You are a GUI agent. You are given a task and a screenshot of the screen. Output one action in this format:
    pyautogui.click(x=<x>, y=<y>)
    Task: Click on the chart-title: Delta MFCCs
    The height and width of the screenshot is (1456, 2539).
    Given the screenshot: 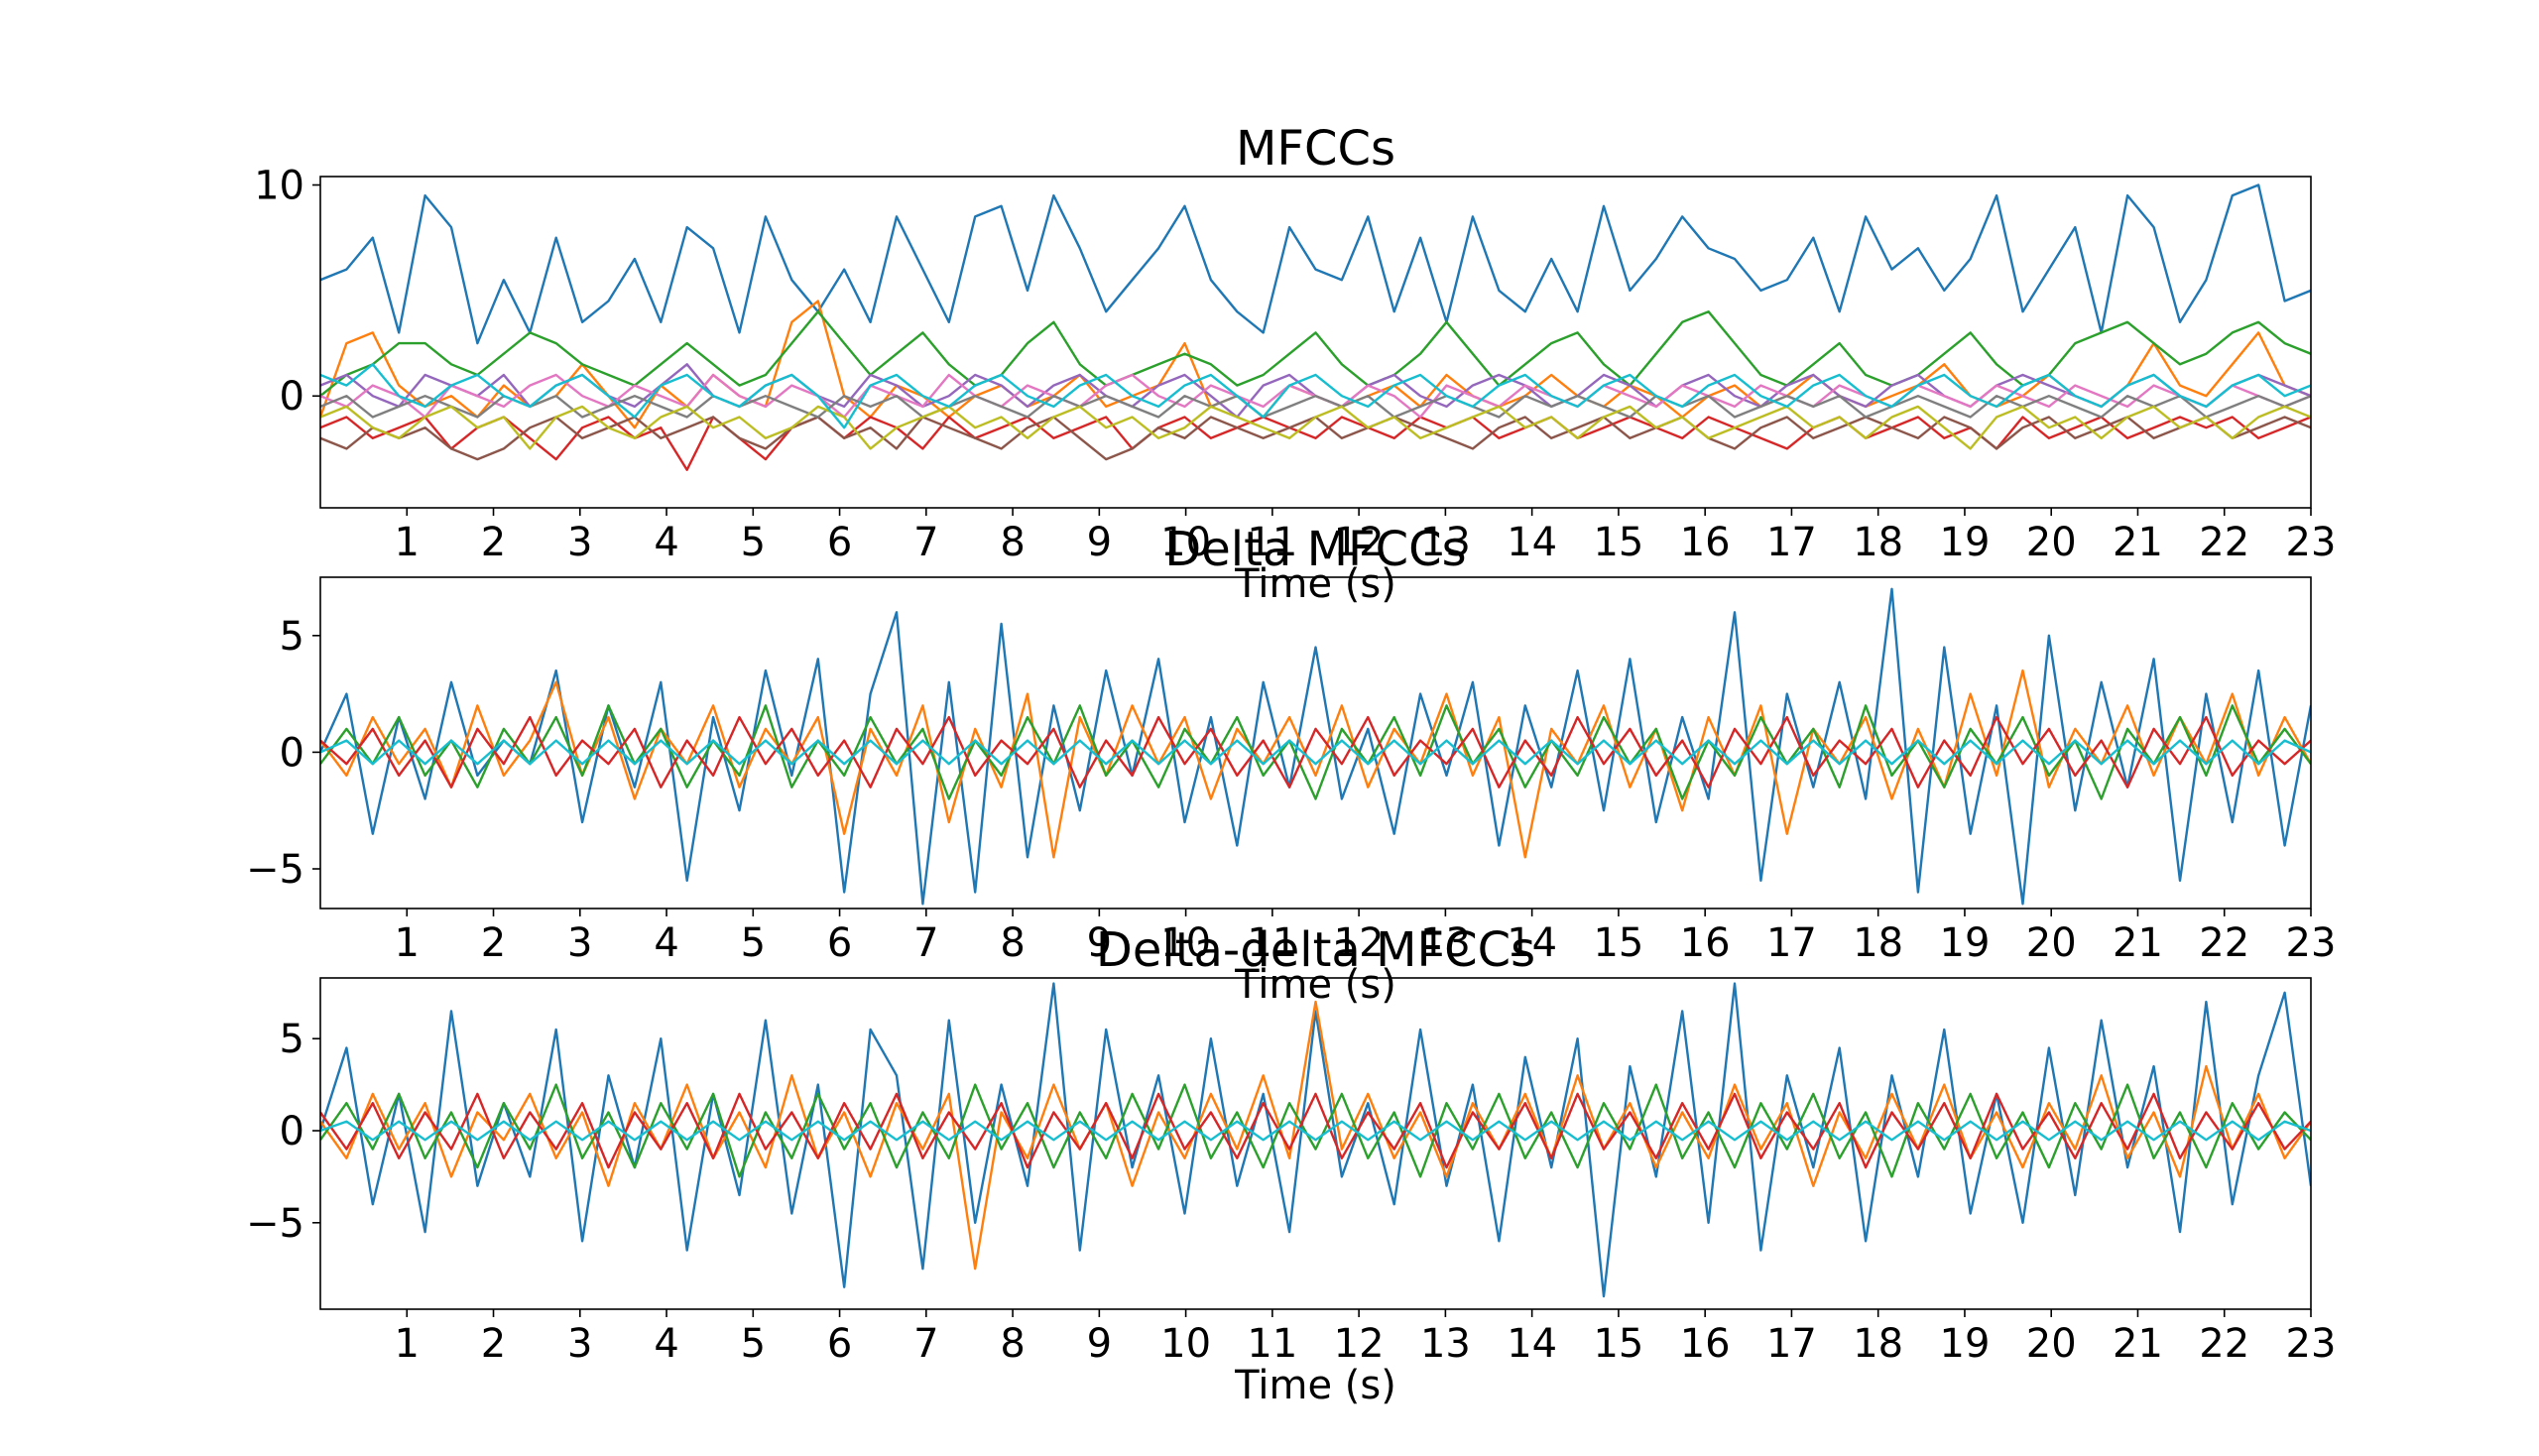 What is the action you would take?
    pyautogui.click(x=1315, y=549)
    